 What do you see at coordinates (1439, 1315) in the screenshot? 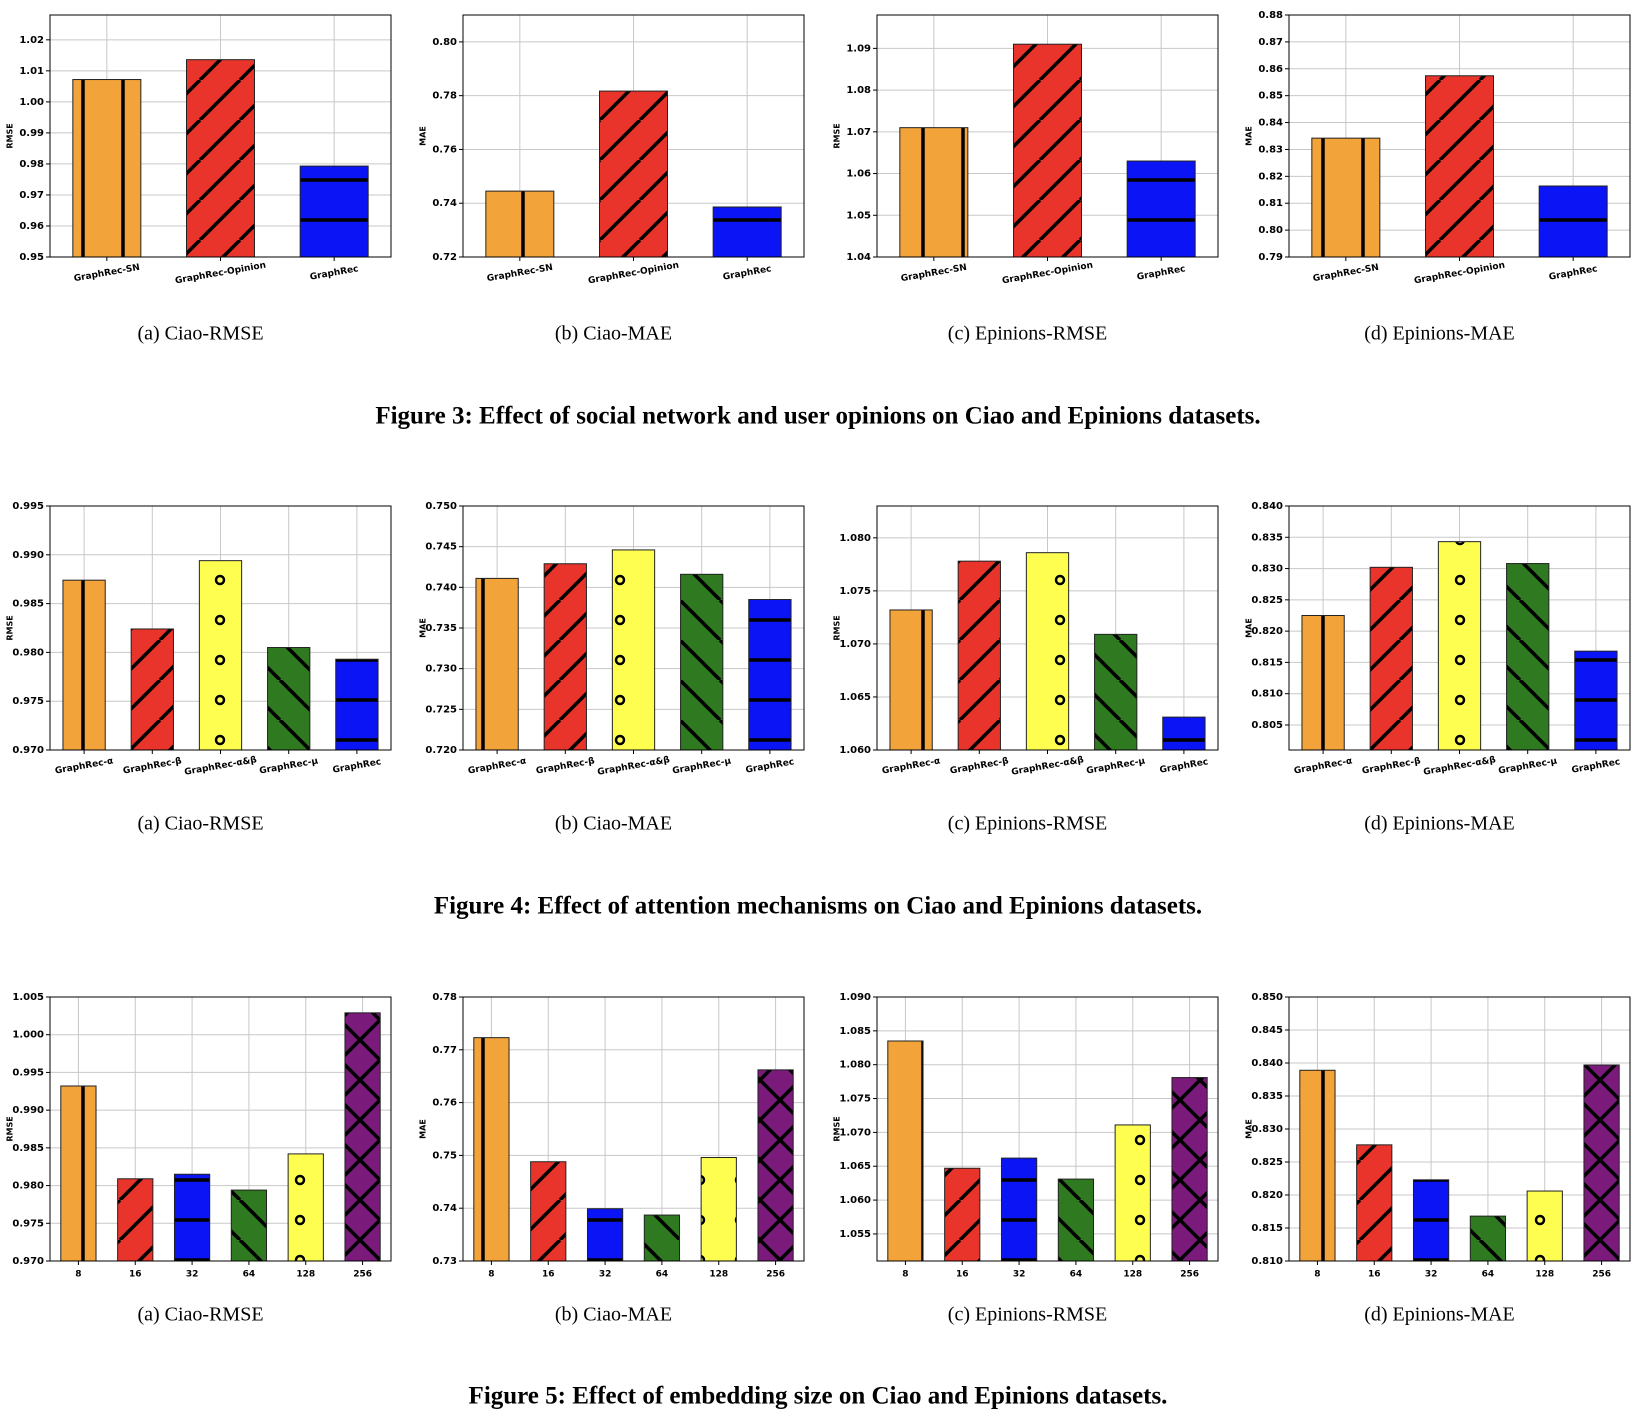
I see `subfigure-caption: (d) Epinions-MAE` at bounding box center [1439, 1315].